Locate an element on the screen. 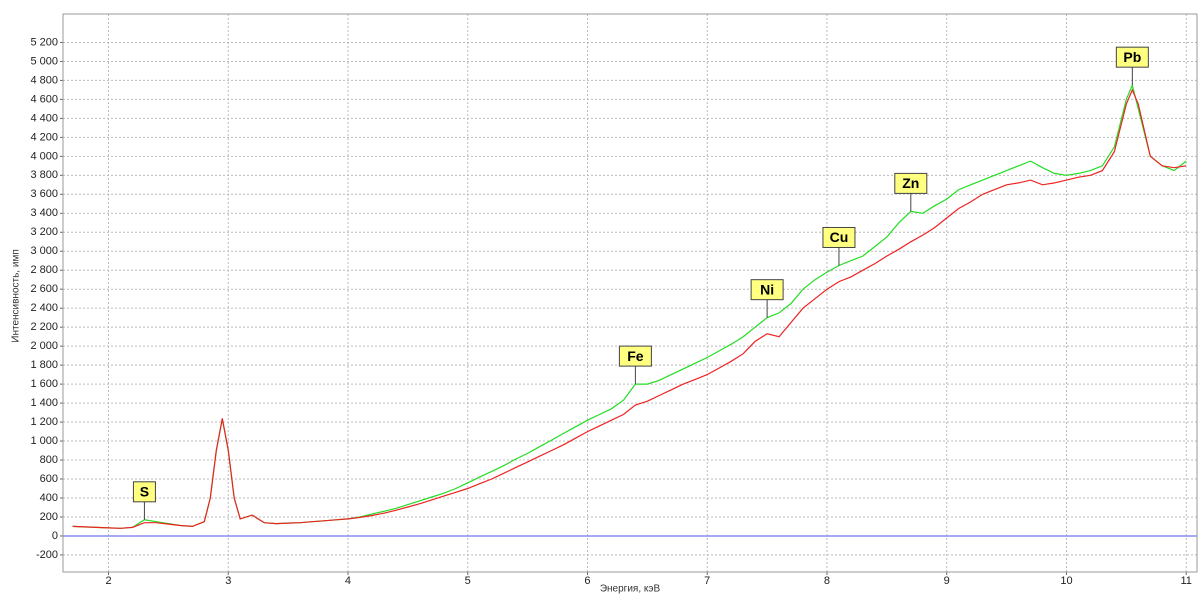  y-tick-label: 2 800 is located at coordinates (44, 270).